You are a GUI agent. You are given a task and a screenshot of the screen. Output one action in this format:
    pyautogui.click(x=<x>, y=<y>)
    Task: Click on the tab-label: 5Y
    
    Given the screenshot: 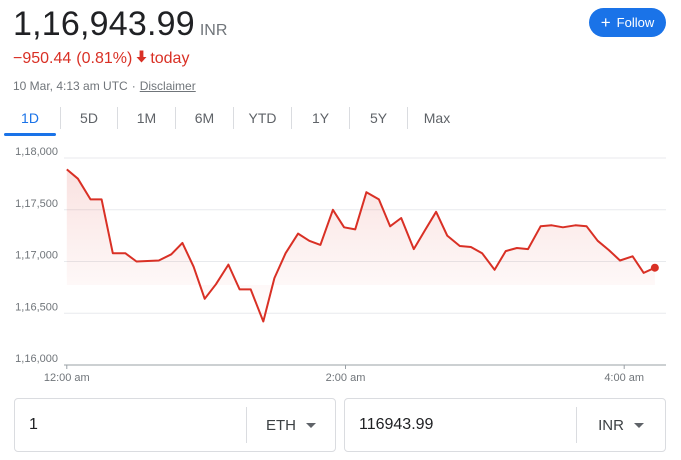 What is the action you would take?
    pyautogui.click(x=378, y=118)
    